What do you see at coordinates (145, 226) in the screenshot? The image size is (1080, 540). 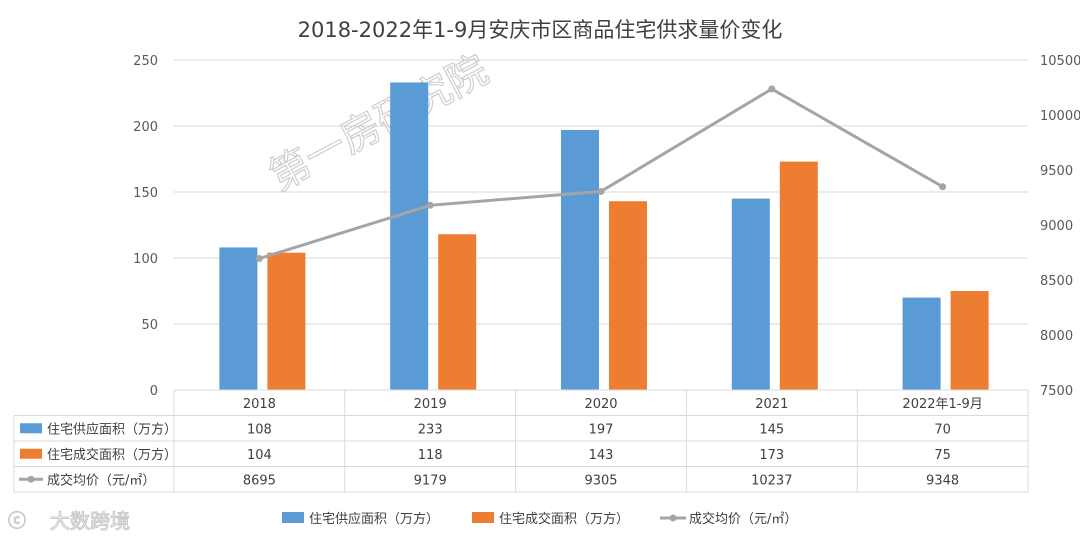 I see `y-axis-left: 0 50 100 150 200 250` at bounding box center [145, 226].